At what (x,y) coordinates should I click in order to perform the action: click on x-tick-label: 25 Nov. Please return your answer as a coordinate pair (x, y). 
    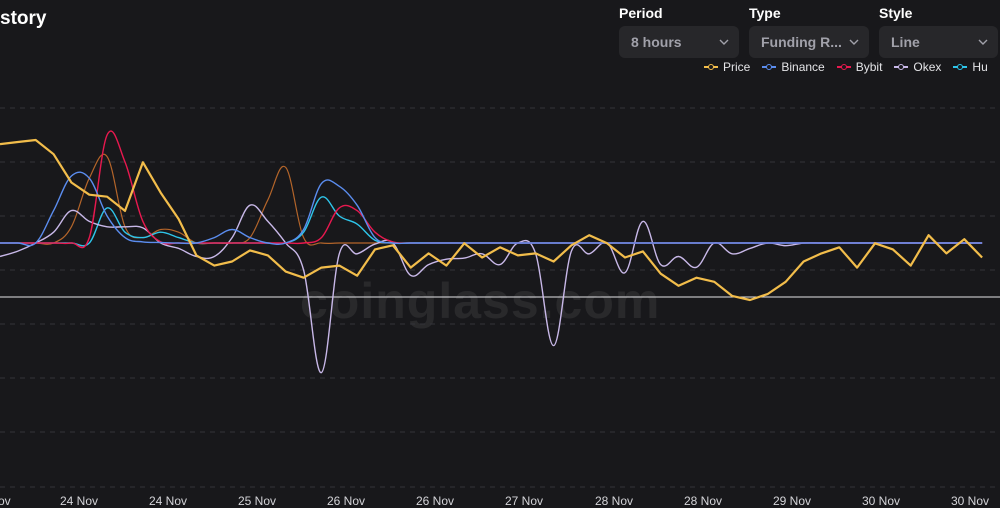
    Looking at the image, I should click on (257, 501).